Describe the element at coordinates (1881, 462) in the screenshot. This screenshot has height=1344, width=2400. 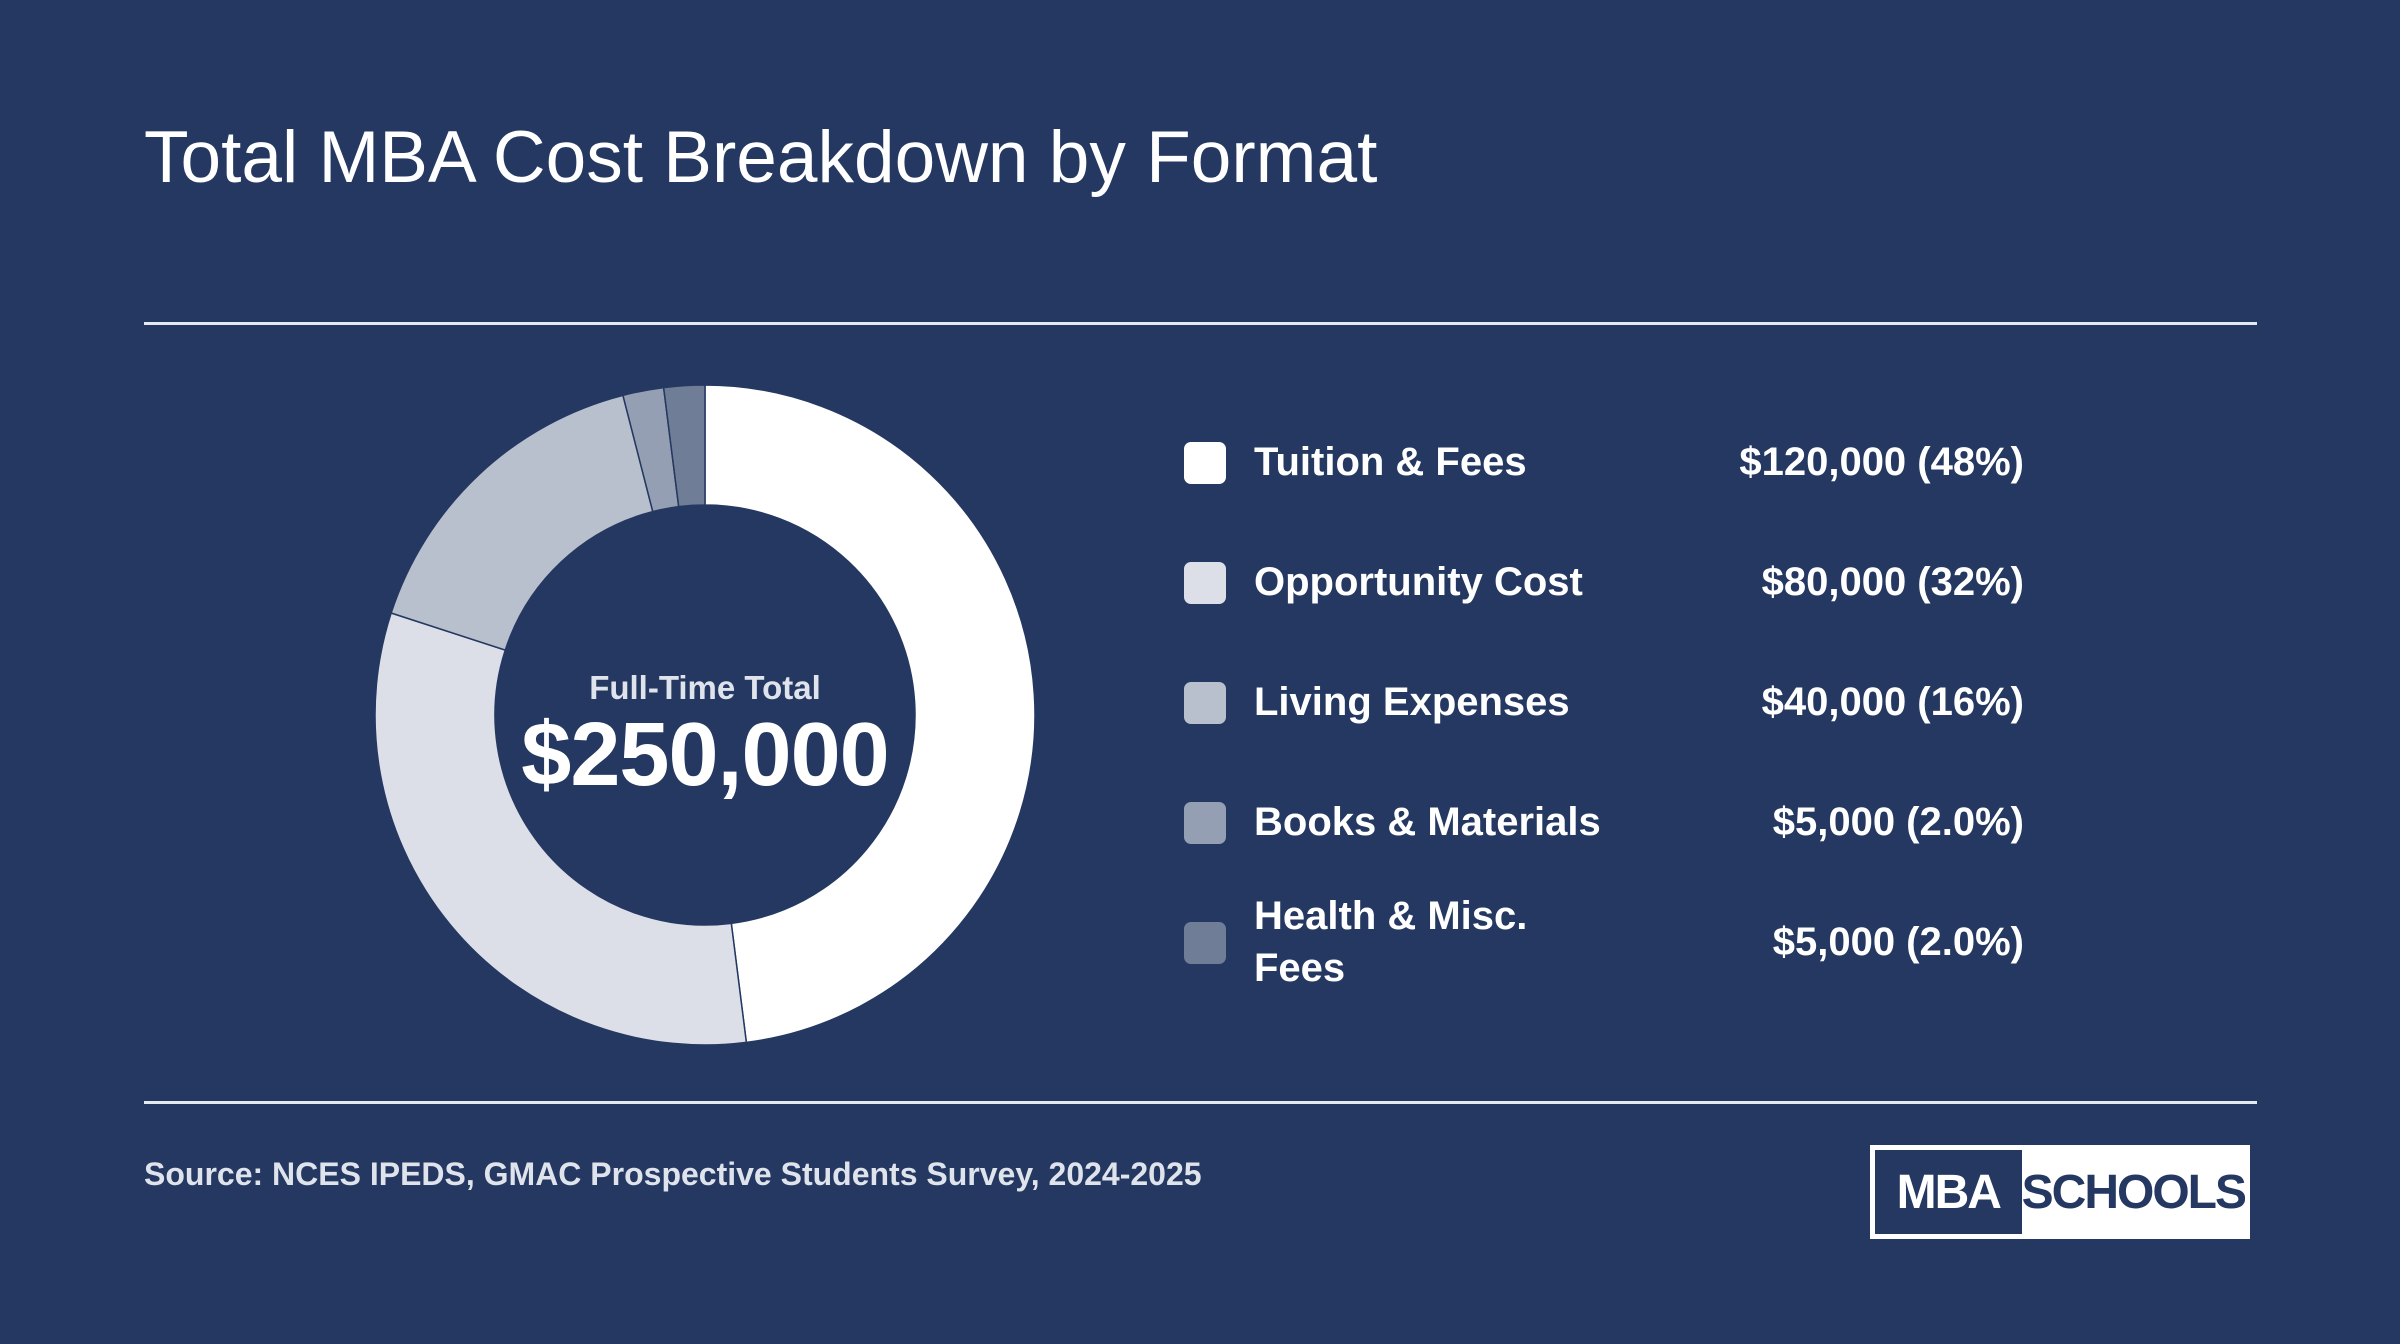
I see `legend-value-tuition-fees: $120,000 (48%)` at that location.